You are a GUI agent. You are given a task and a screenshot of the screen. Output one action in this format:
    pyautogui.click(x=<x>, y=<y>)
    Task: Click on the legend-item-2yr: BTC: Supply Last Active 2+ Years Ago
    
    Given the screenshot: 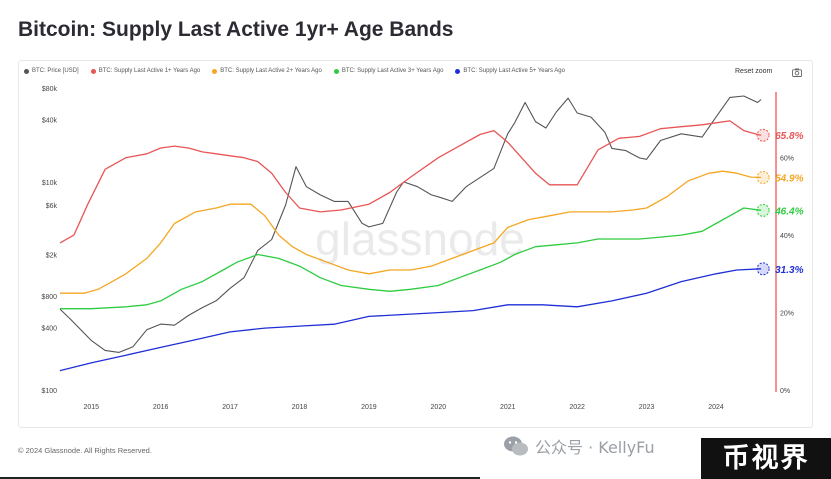 What is the action you would take?
    pyautogui.click(x=267, y=71)
    